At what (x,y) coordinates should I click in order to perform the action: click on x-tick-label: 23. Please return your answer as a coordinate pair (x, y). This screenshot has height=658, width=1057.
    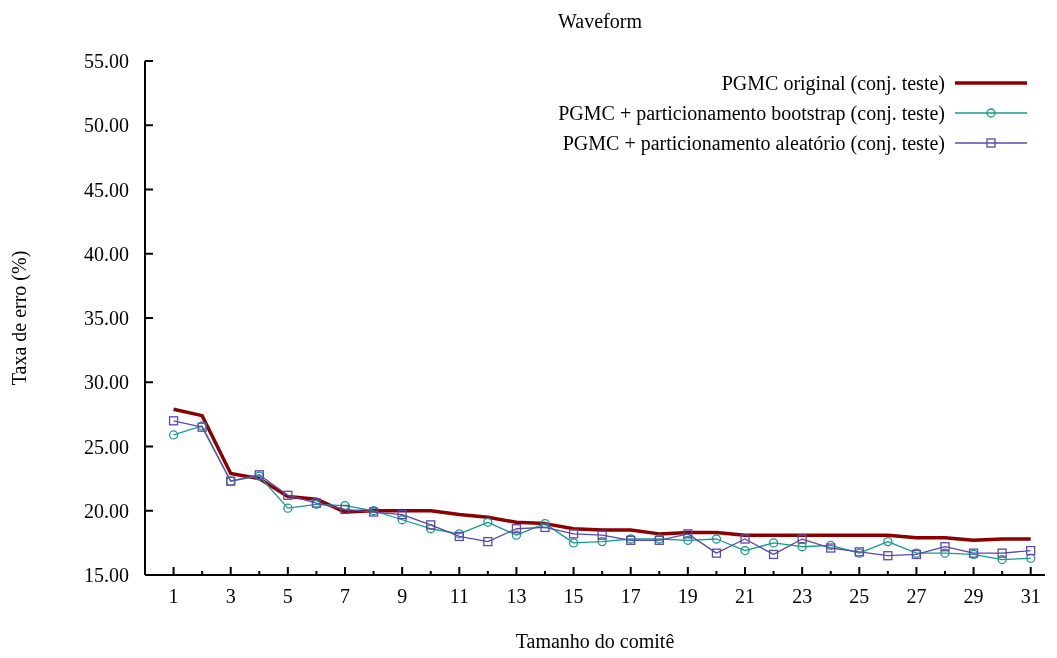
    Looking at the image, I should click on (802, 596).